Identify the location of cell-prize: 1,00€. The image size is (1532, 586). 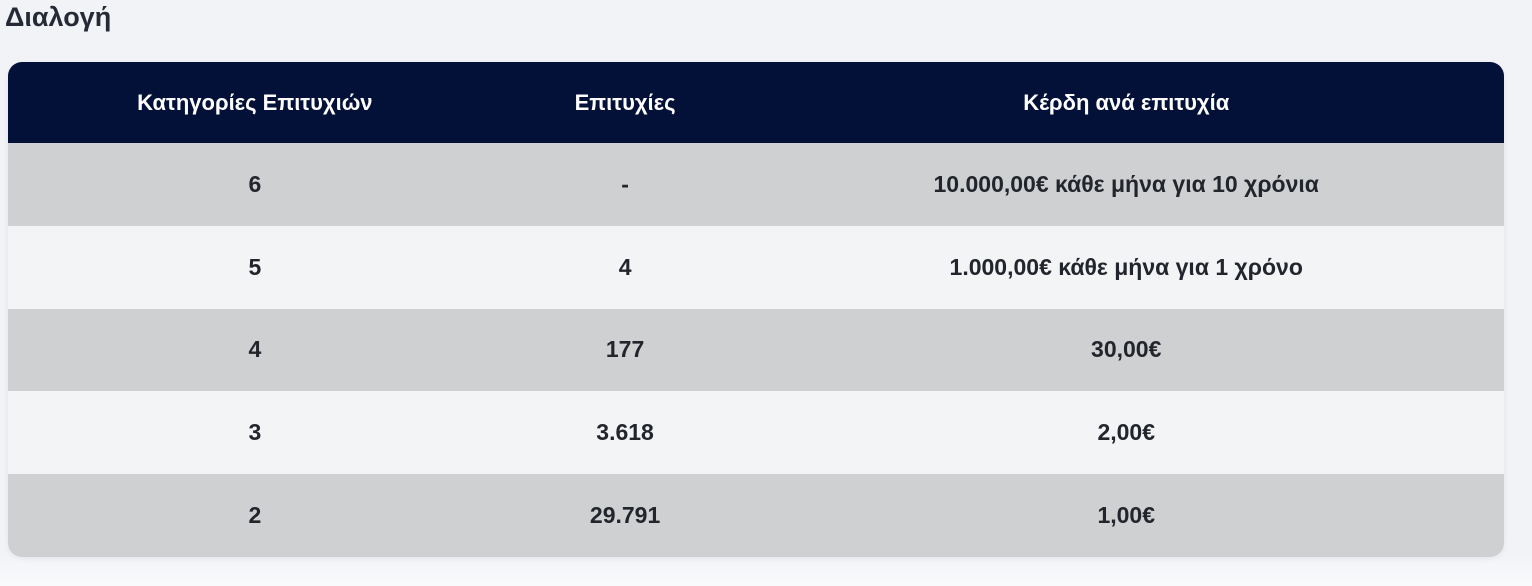
(1126, 515).